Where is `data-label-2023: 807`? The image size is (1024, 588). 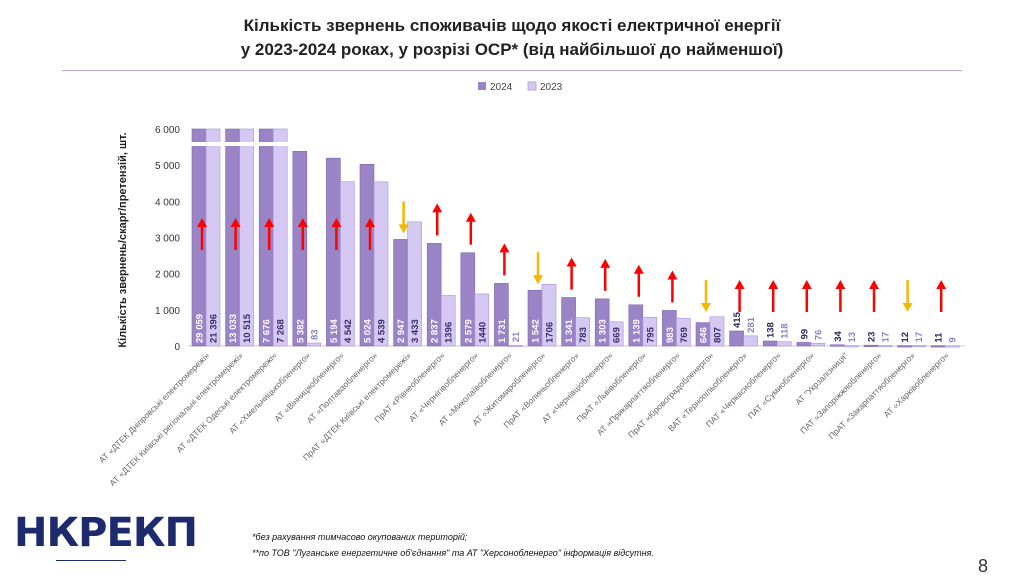
data-label-2023: 807 is located at coordinates (718, 335).